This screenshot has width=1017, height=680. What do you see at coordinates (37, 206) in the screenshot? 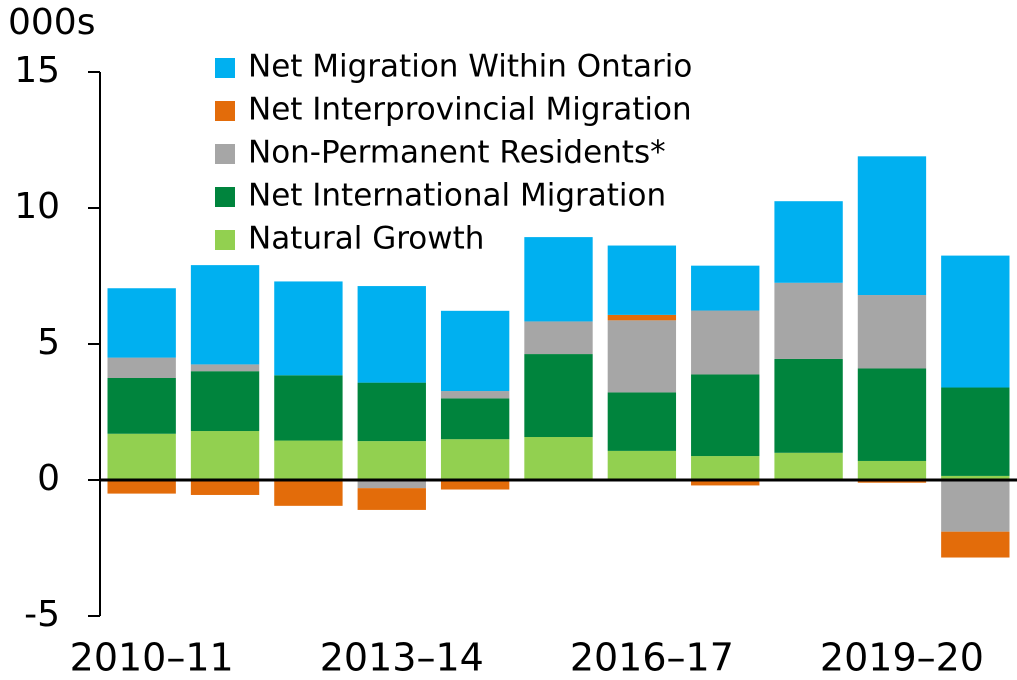
I see `y-tick-label: 10` at bounding box center [37, 206].